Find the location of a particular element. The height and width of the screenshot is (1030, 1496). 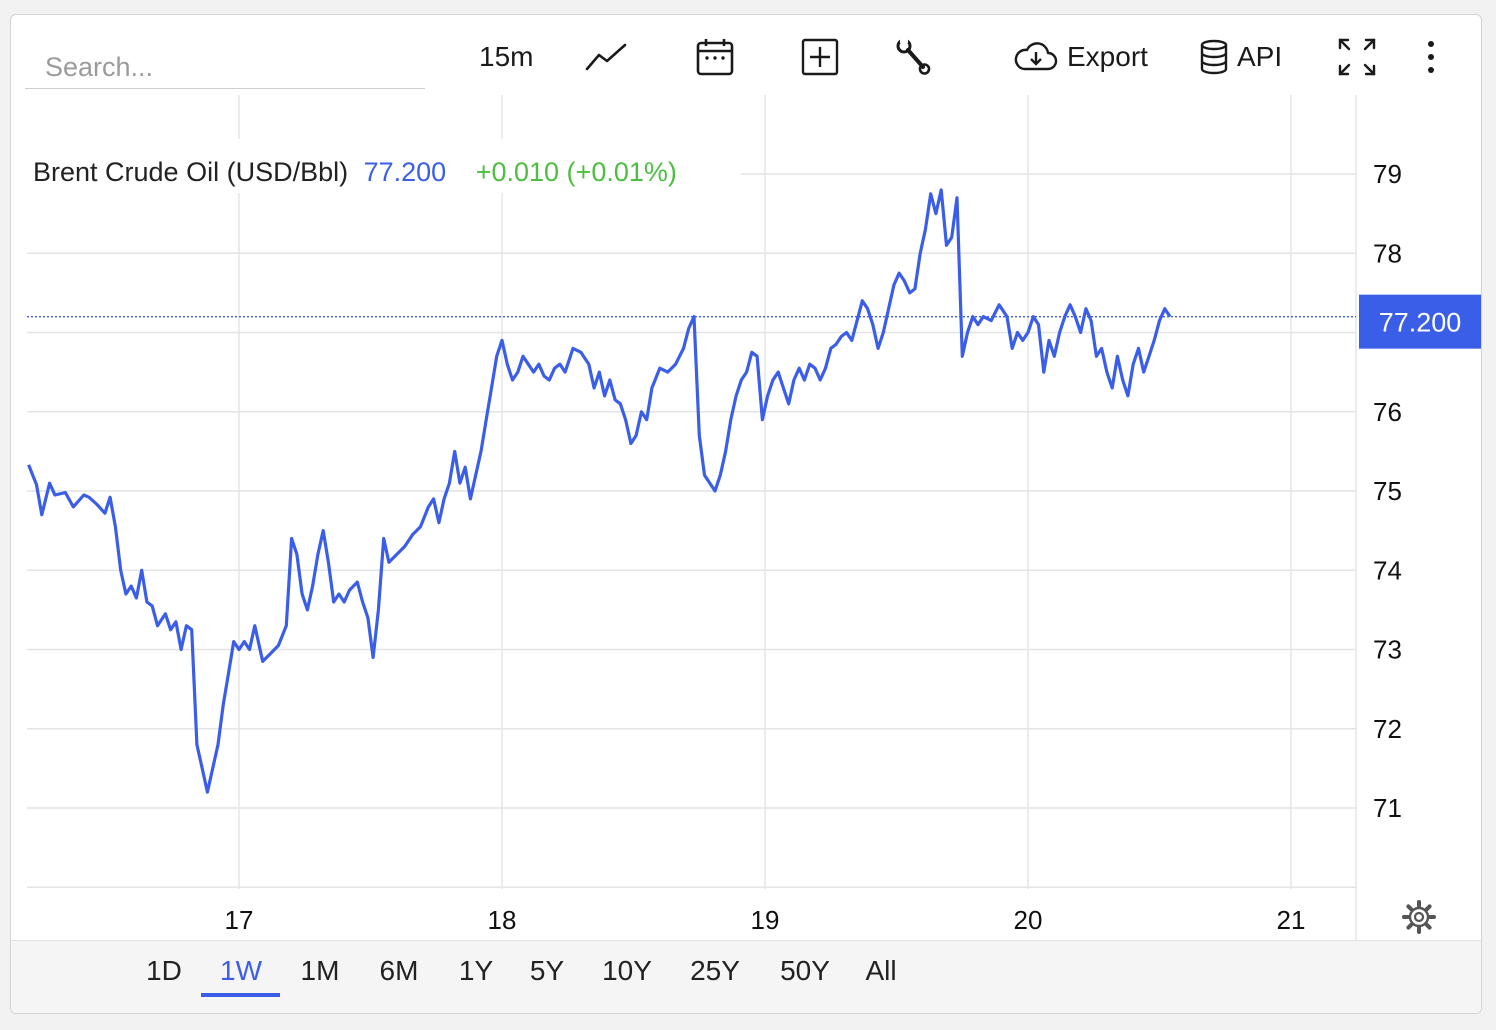

x-tick-label: 19 is located at coordinates (765, 920).